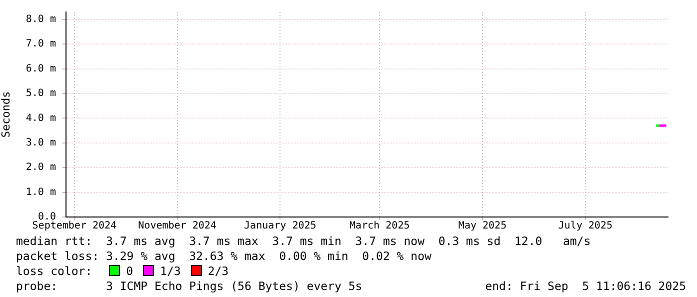 This screenshot has height=297, width=697. Describe the element at coordinates (41, 20) in the screenshot. I see `y-tick-label: 8.0 m` at that location.